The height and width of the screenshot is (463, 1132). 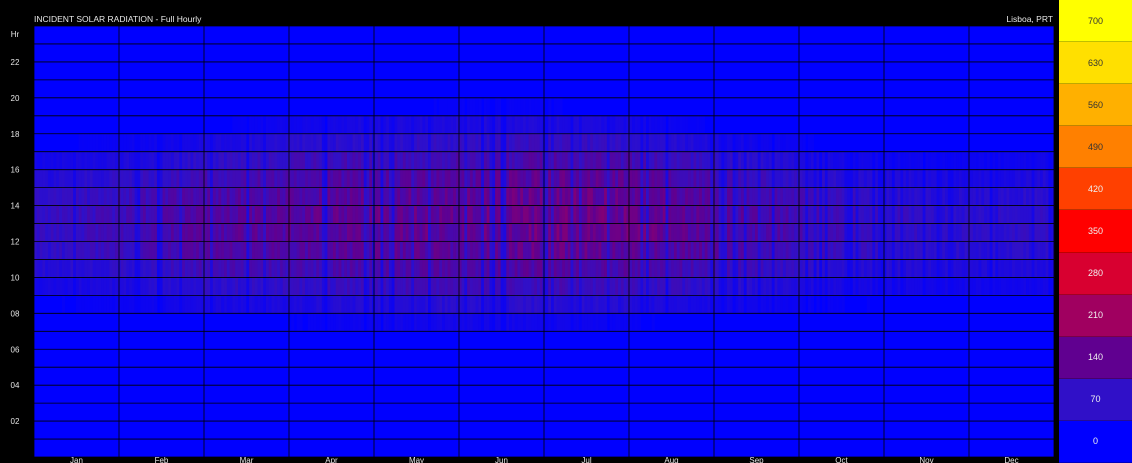 What do you see at coordinates (15, 170) in the screenshot?
I see `y-tick-label: 16` at bounding box center [15, 170].